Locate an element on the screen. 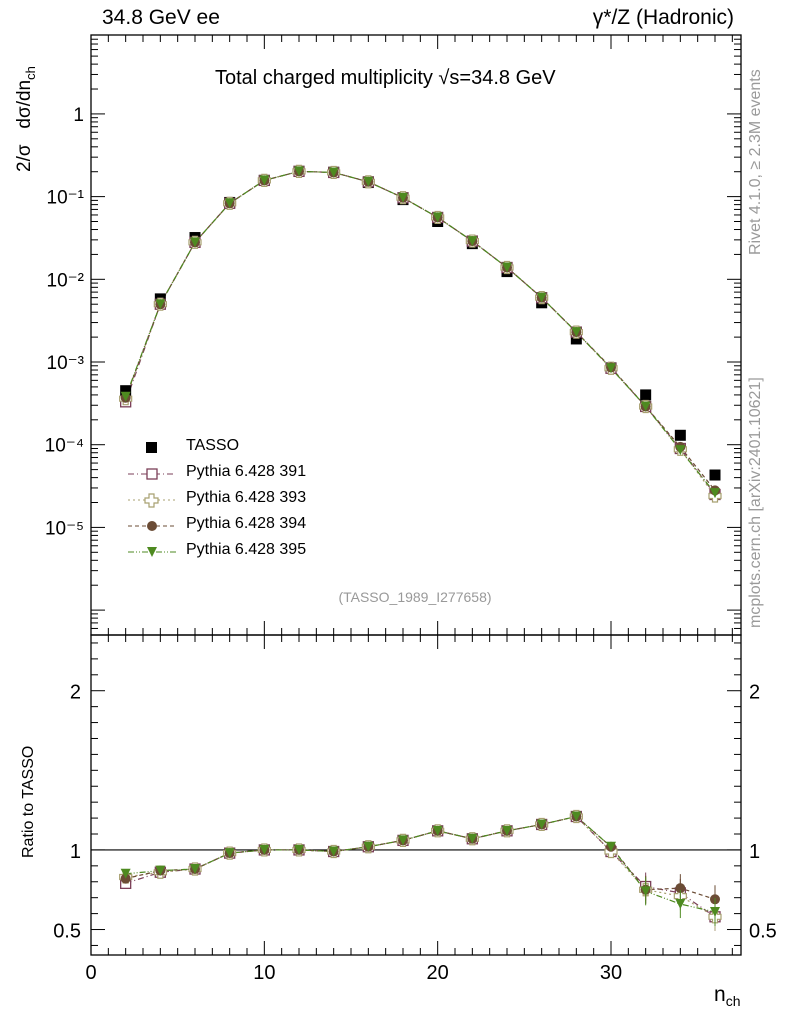  ratio-y-tick-label-left: 1 is located at coordinates (75, 852).